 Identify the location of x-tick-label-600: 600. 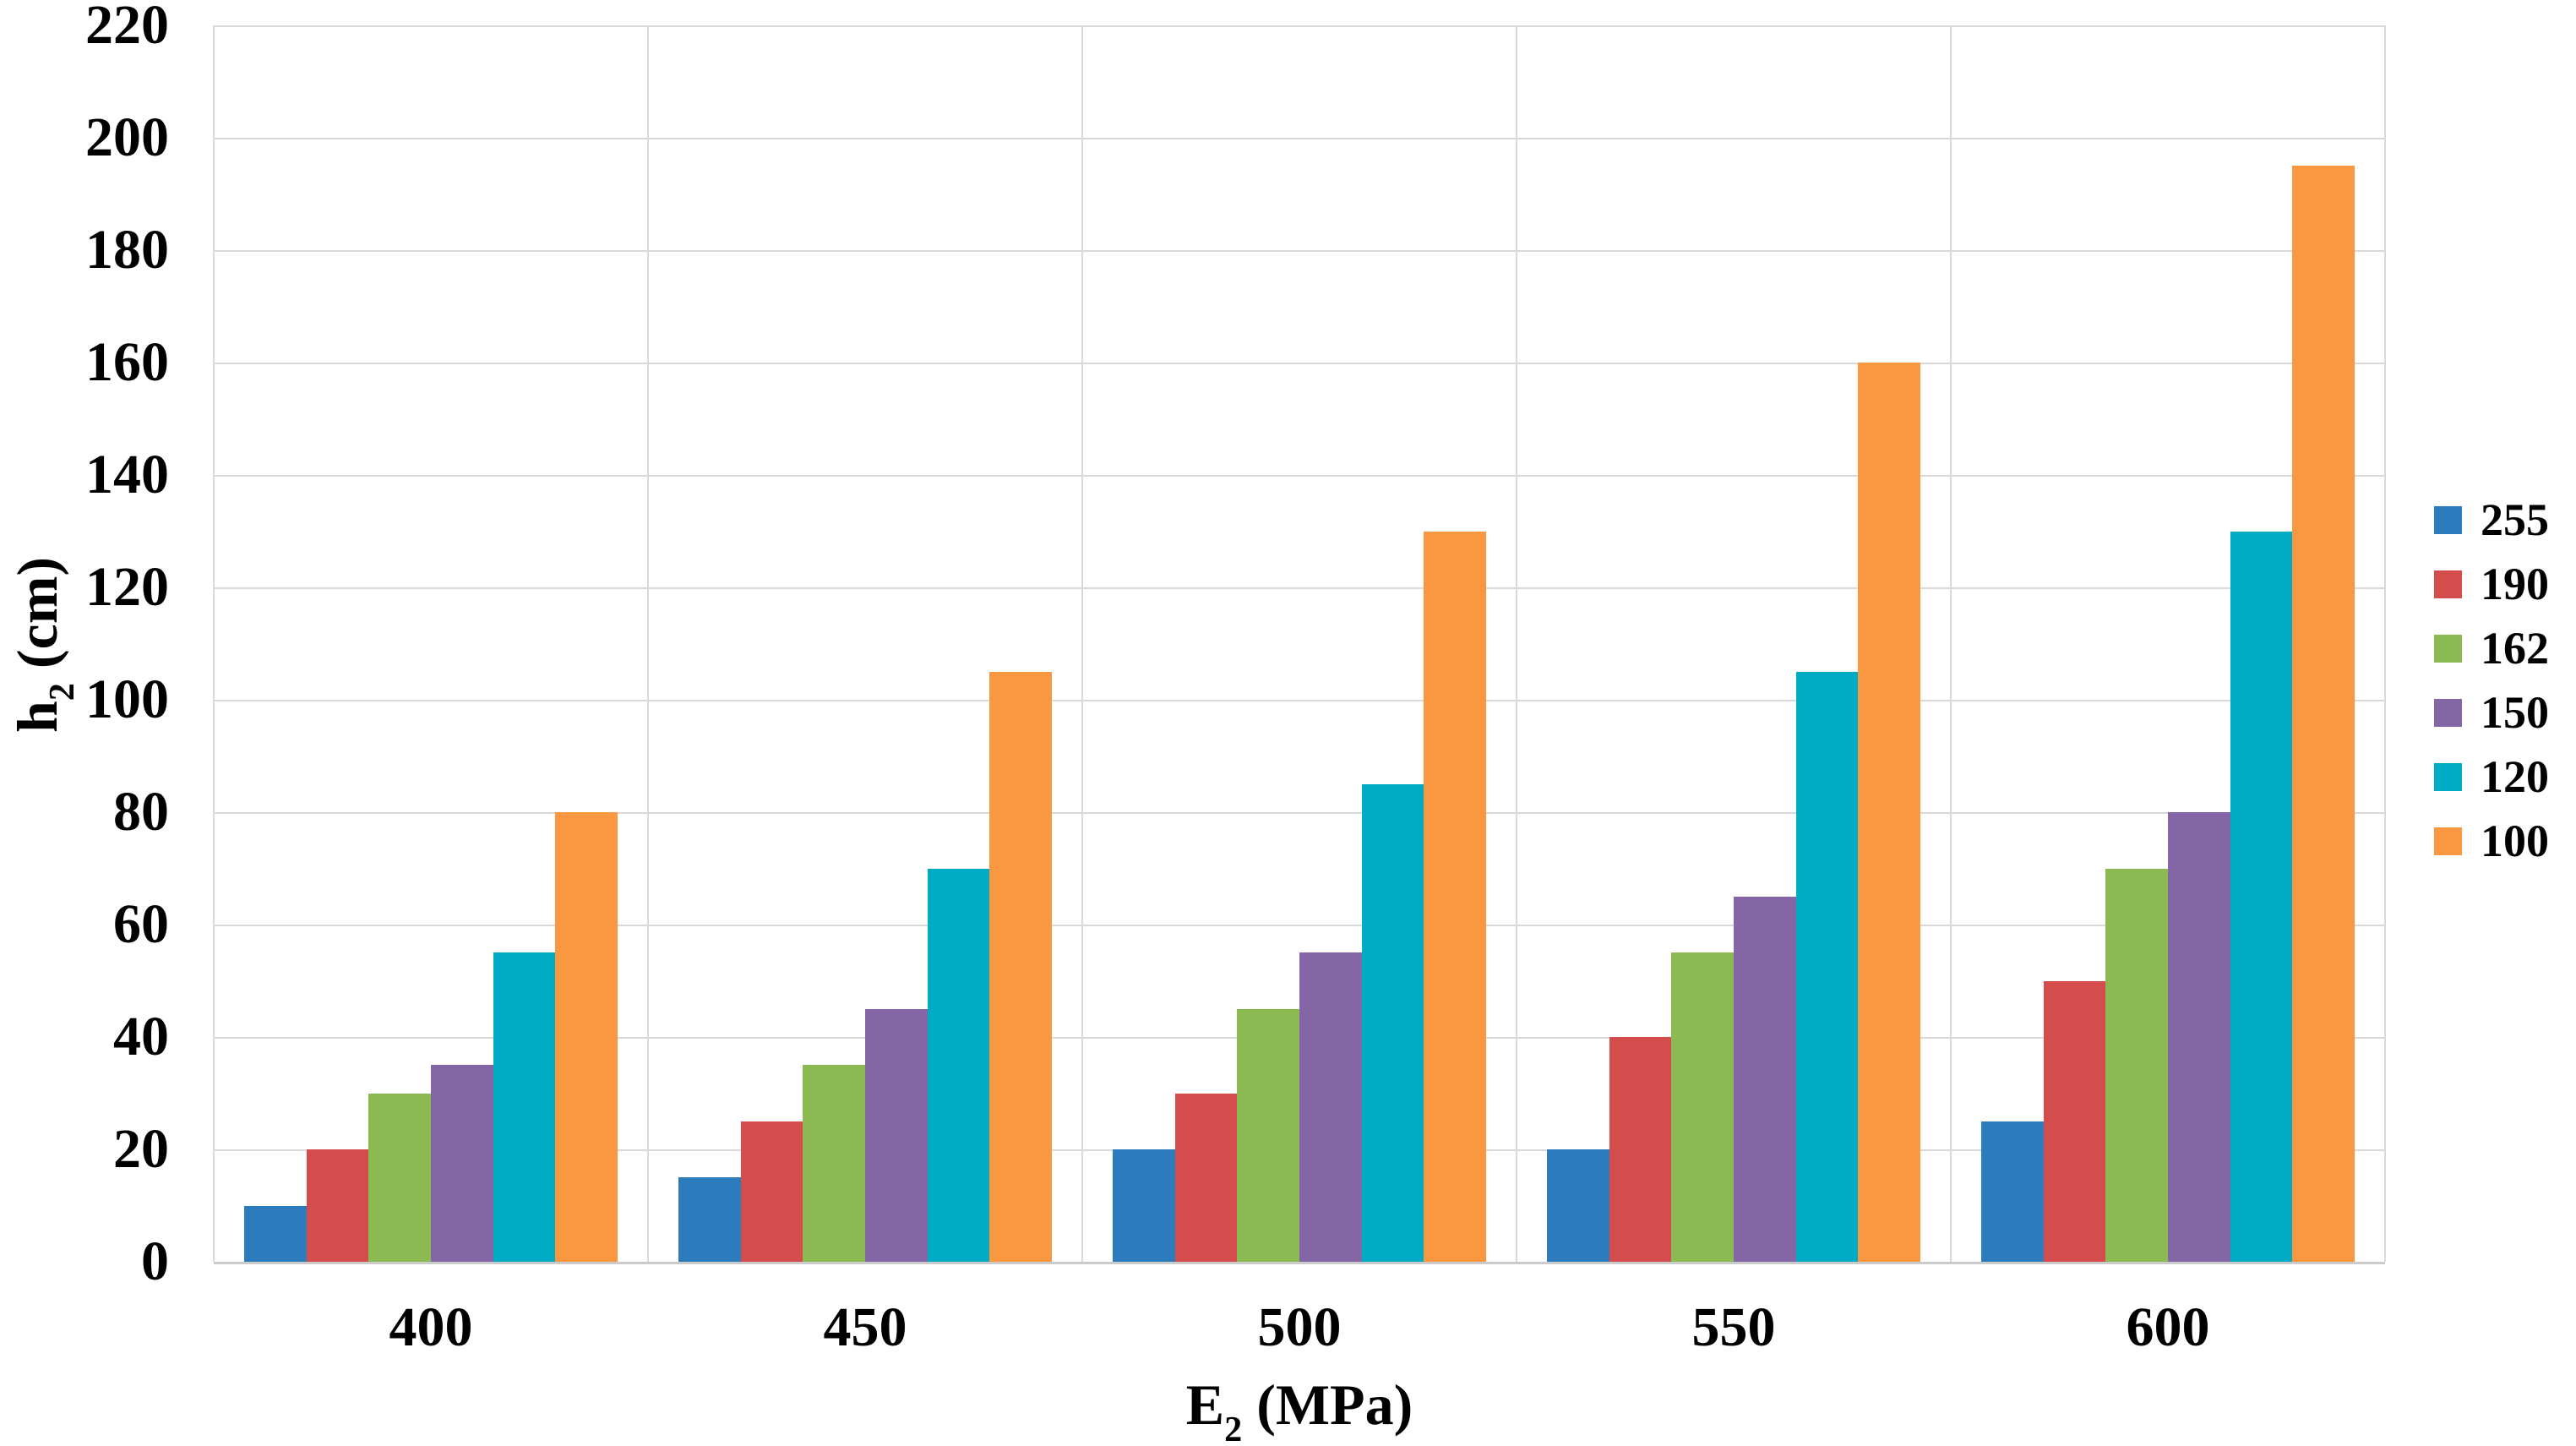
(2168, 1327).